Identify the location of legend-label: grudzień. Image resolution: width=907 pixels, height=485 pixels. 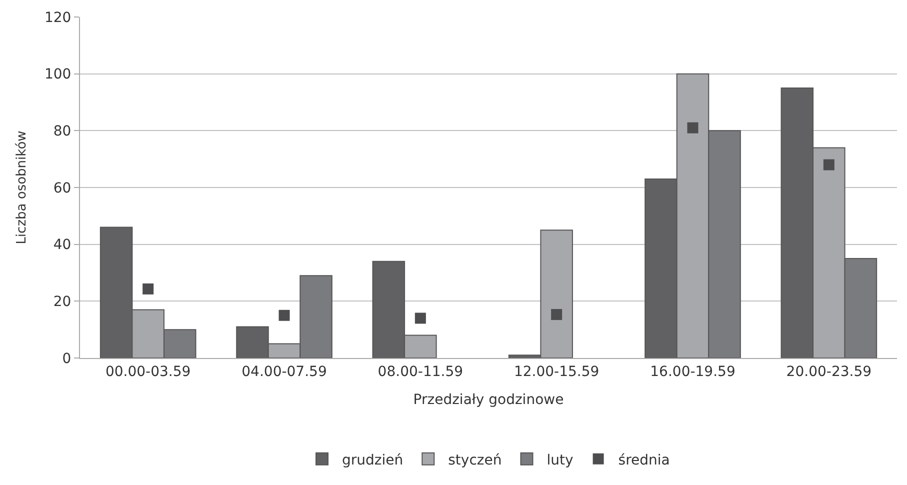
(373, 460).